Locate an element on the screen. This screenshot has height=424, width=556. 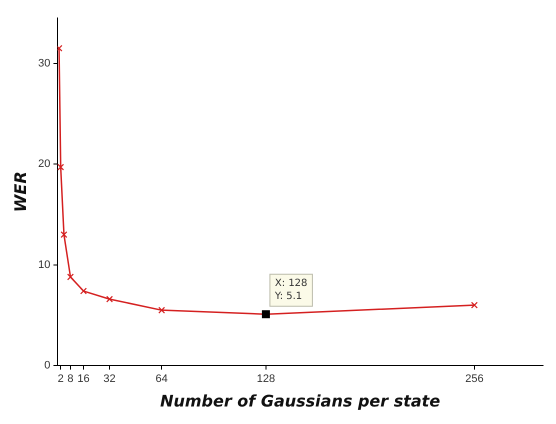
x-tick-label: 64 is located at coordinates (162, 379).